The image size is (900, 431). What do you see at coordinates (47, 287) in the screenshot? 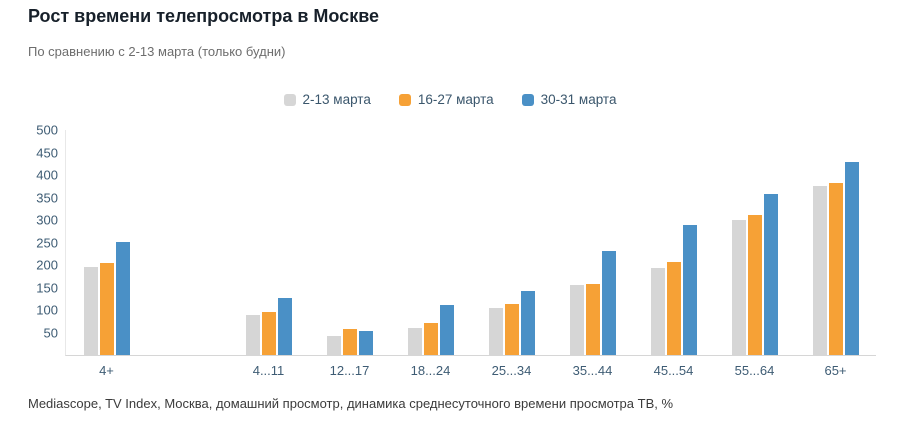
I see `y-axis-label: 150` at bounding box center [47, 287].